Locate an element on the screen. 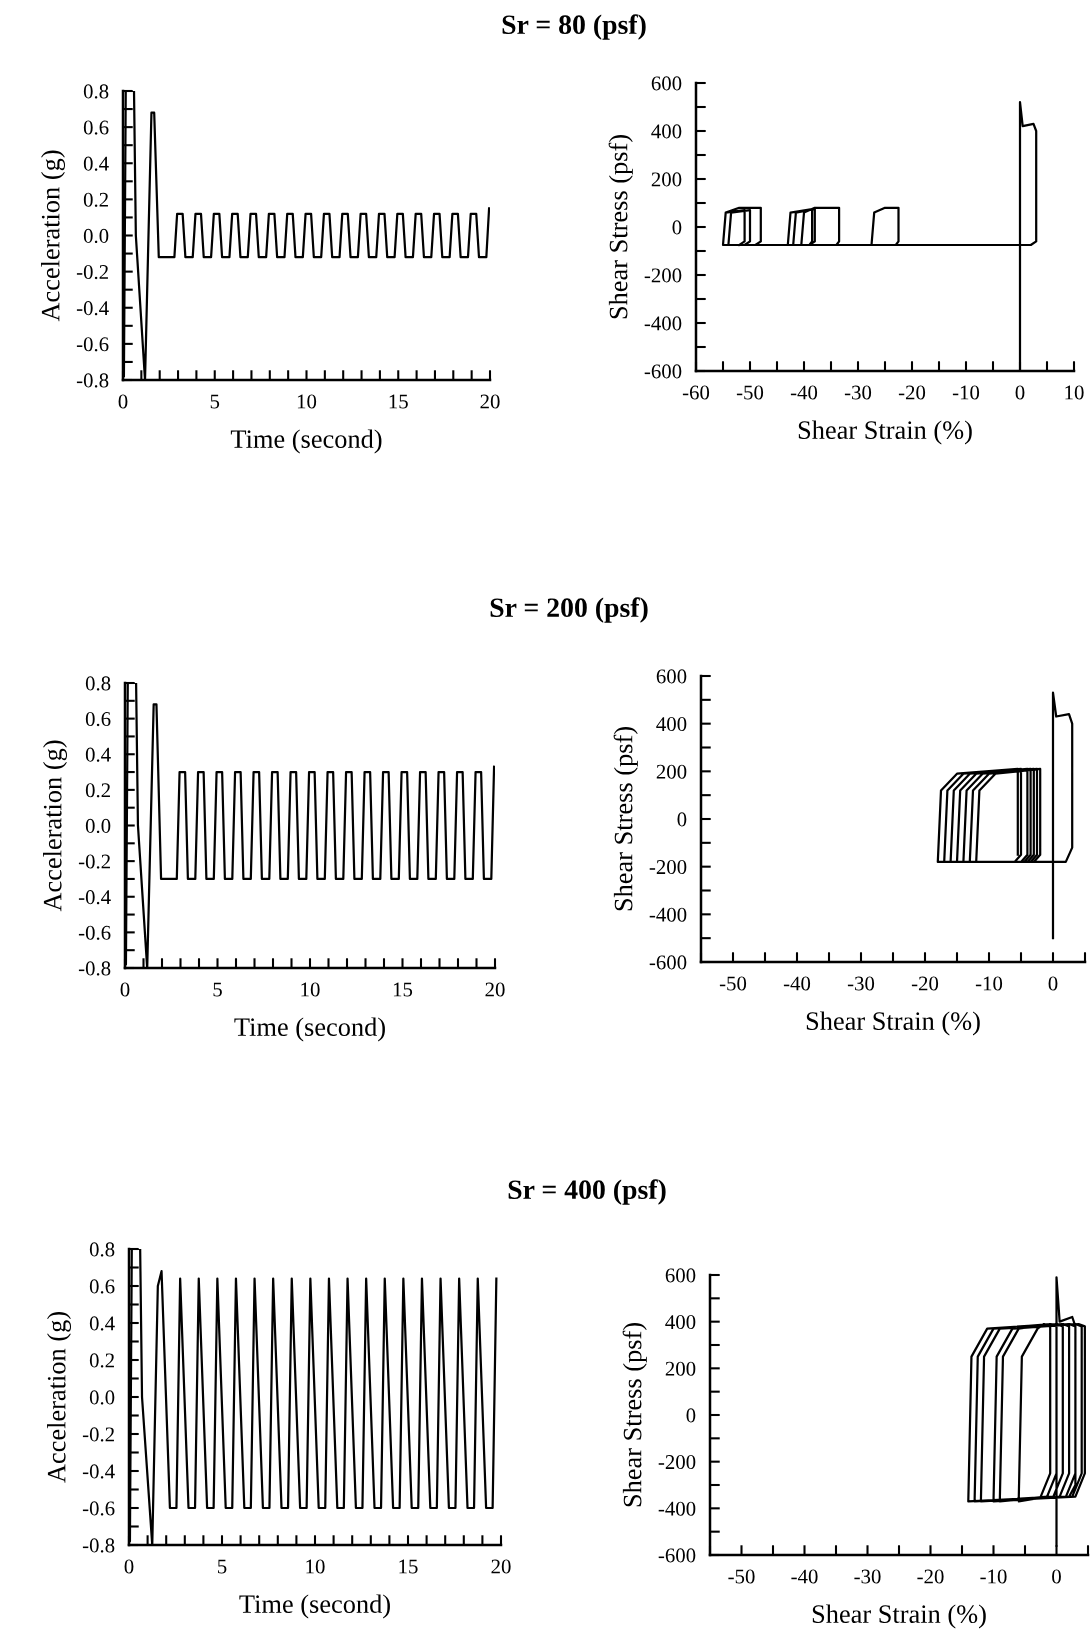  line-series is located at coordinates (1005, 815).